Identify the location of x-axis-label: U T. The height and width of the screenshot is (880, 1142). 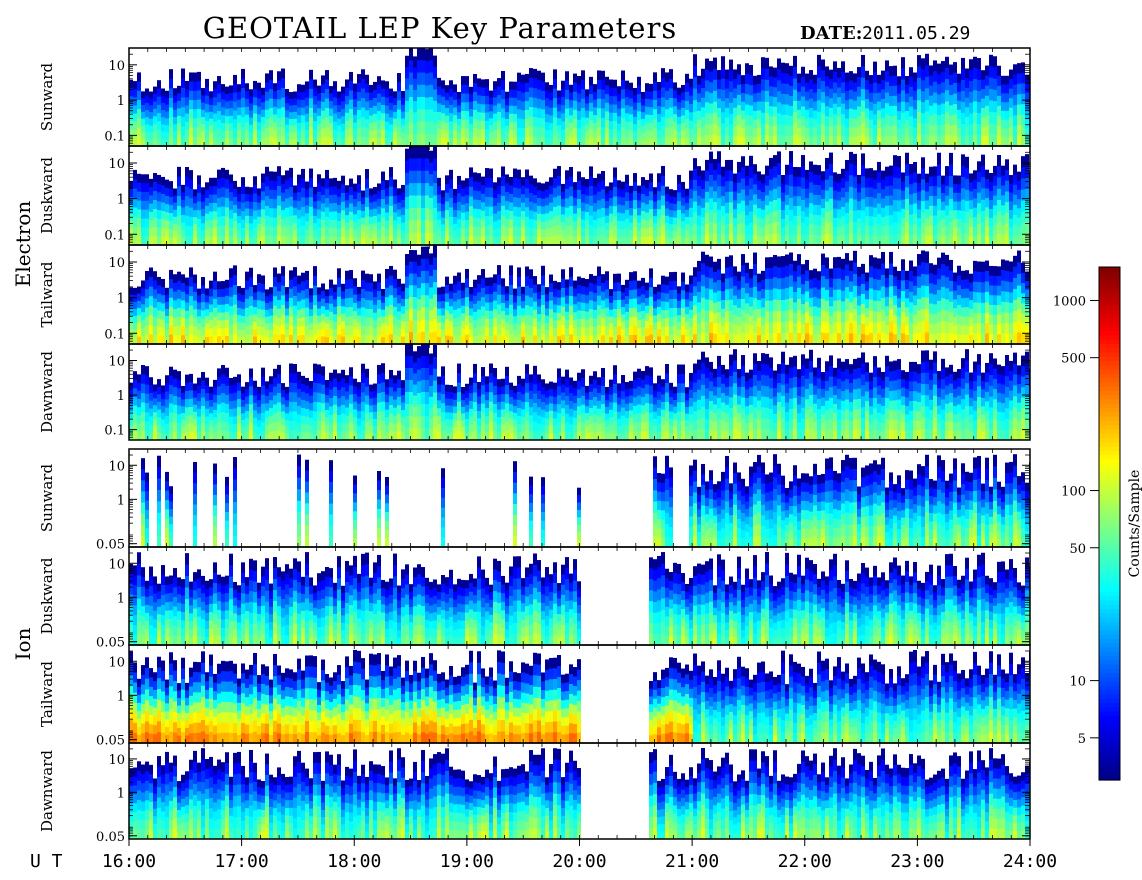
(46, 861).